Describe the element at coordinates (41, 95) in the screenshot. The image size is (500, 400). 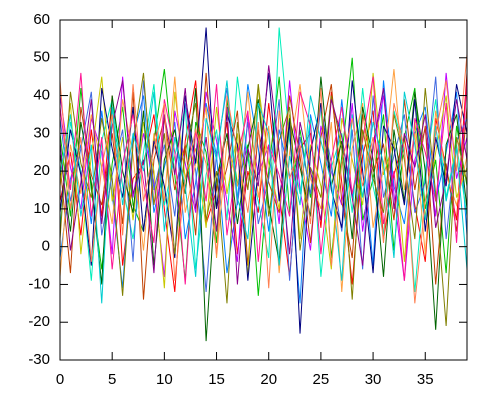
I see `y-tick-label: 40` at that location.